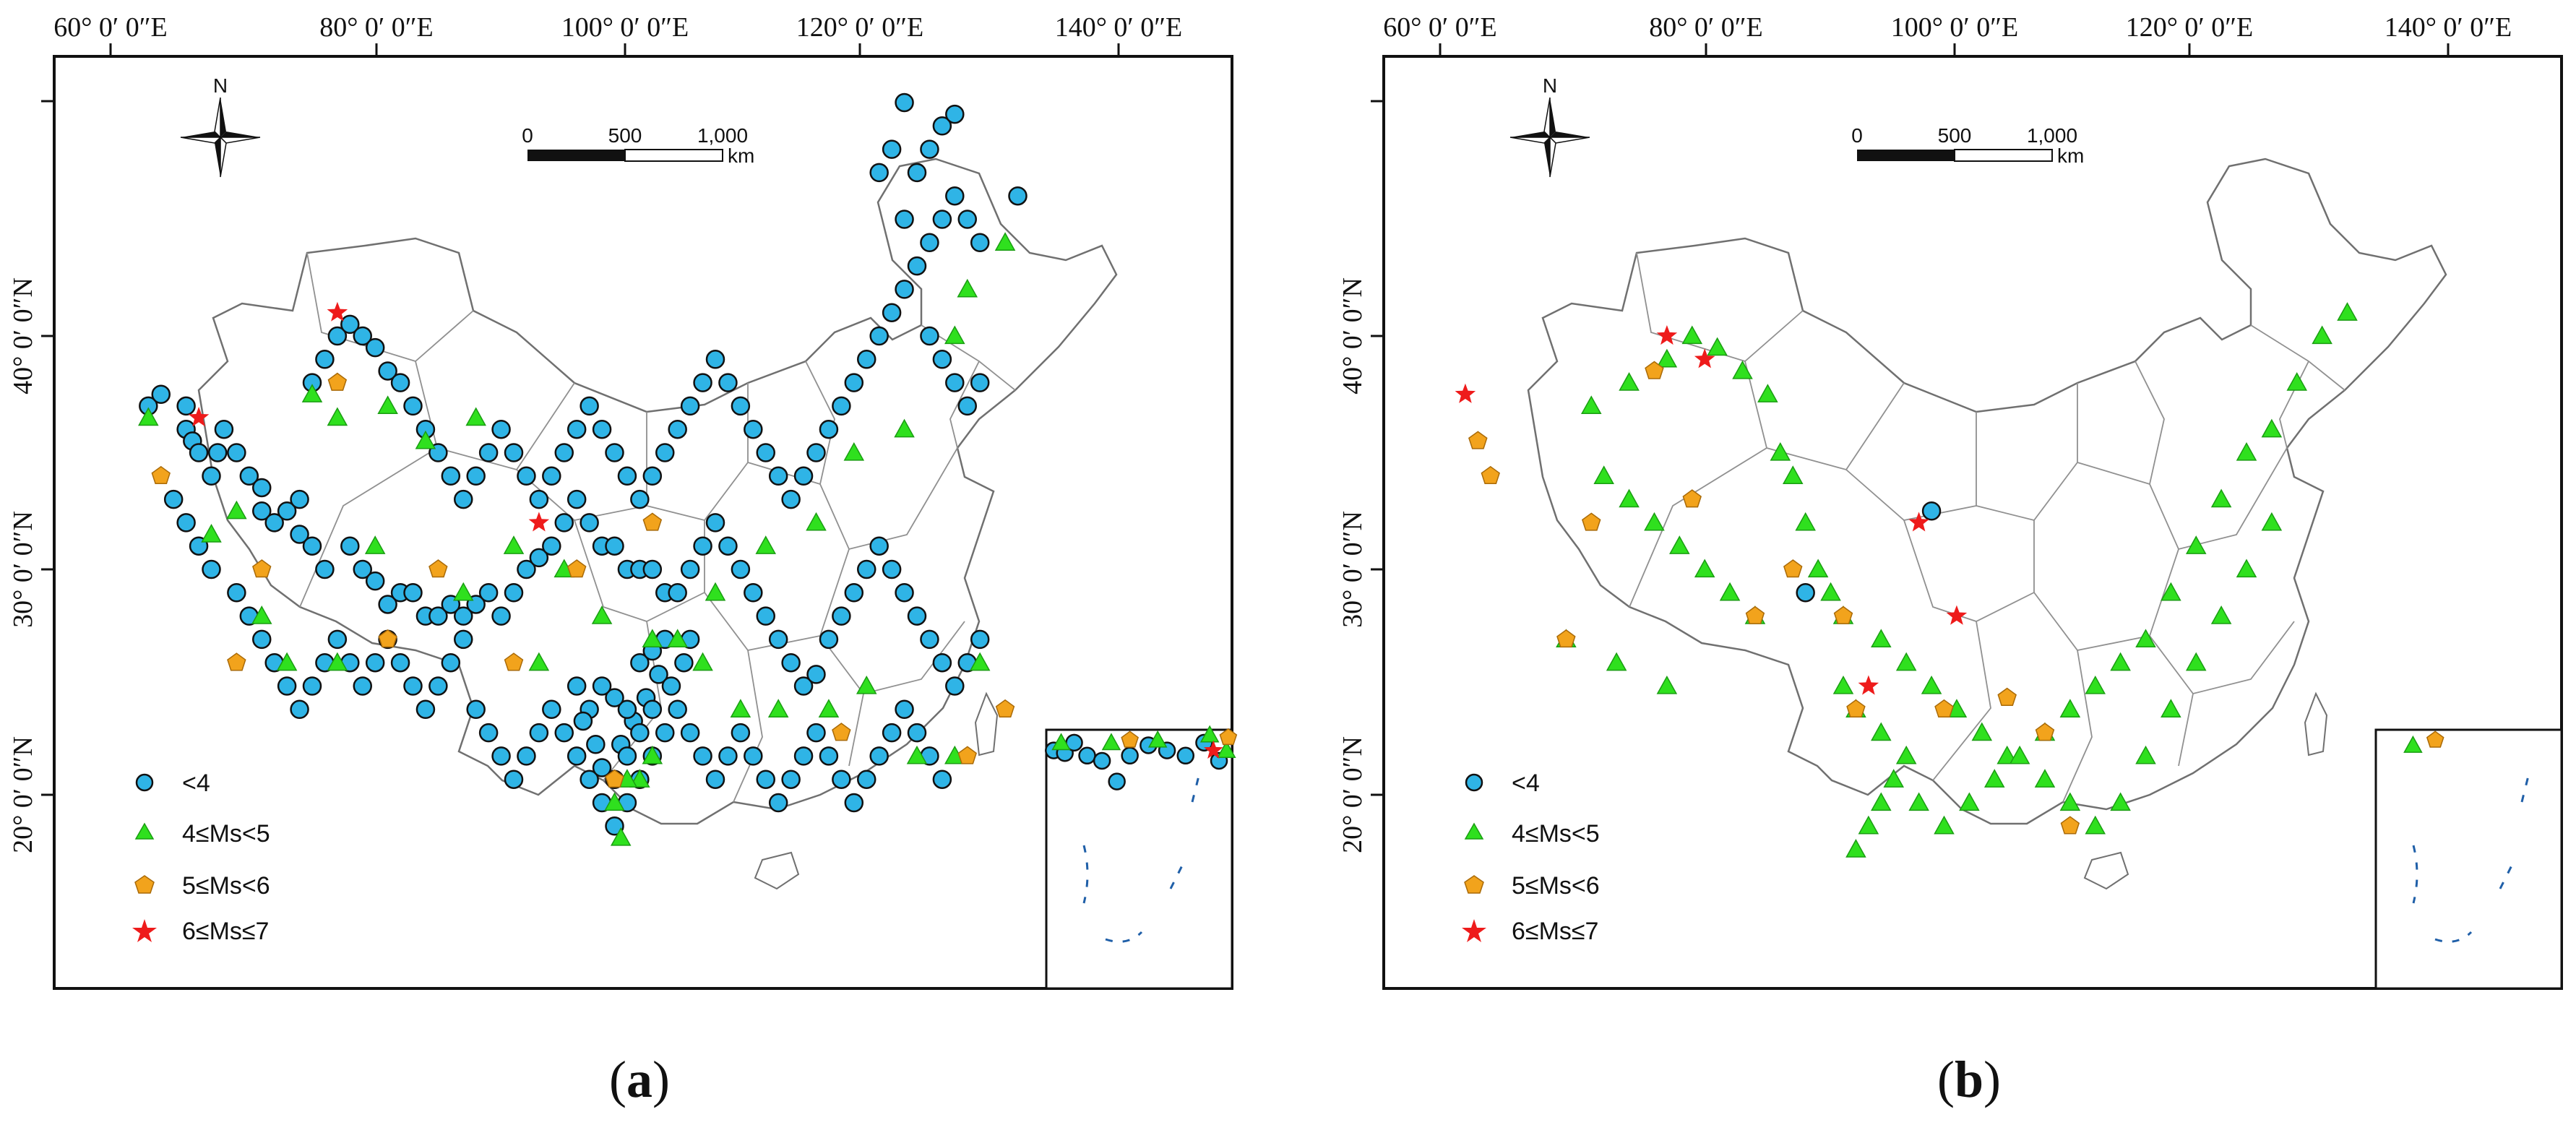 Image resolution: width=2576 pixels, height=1125 pixels. Describe the element at coordinates (638, 145) in the screenshot. I see `scale-bar-a: 0 500 1,000 km` at that location.